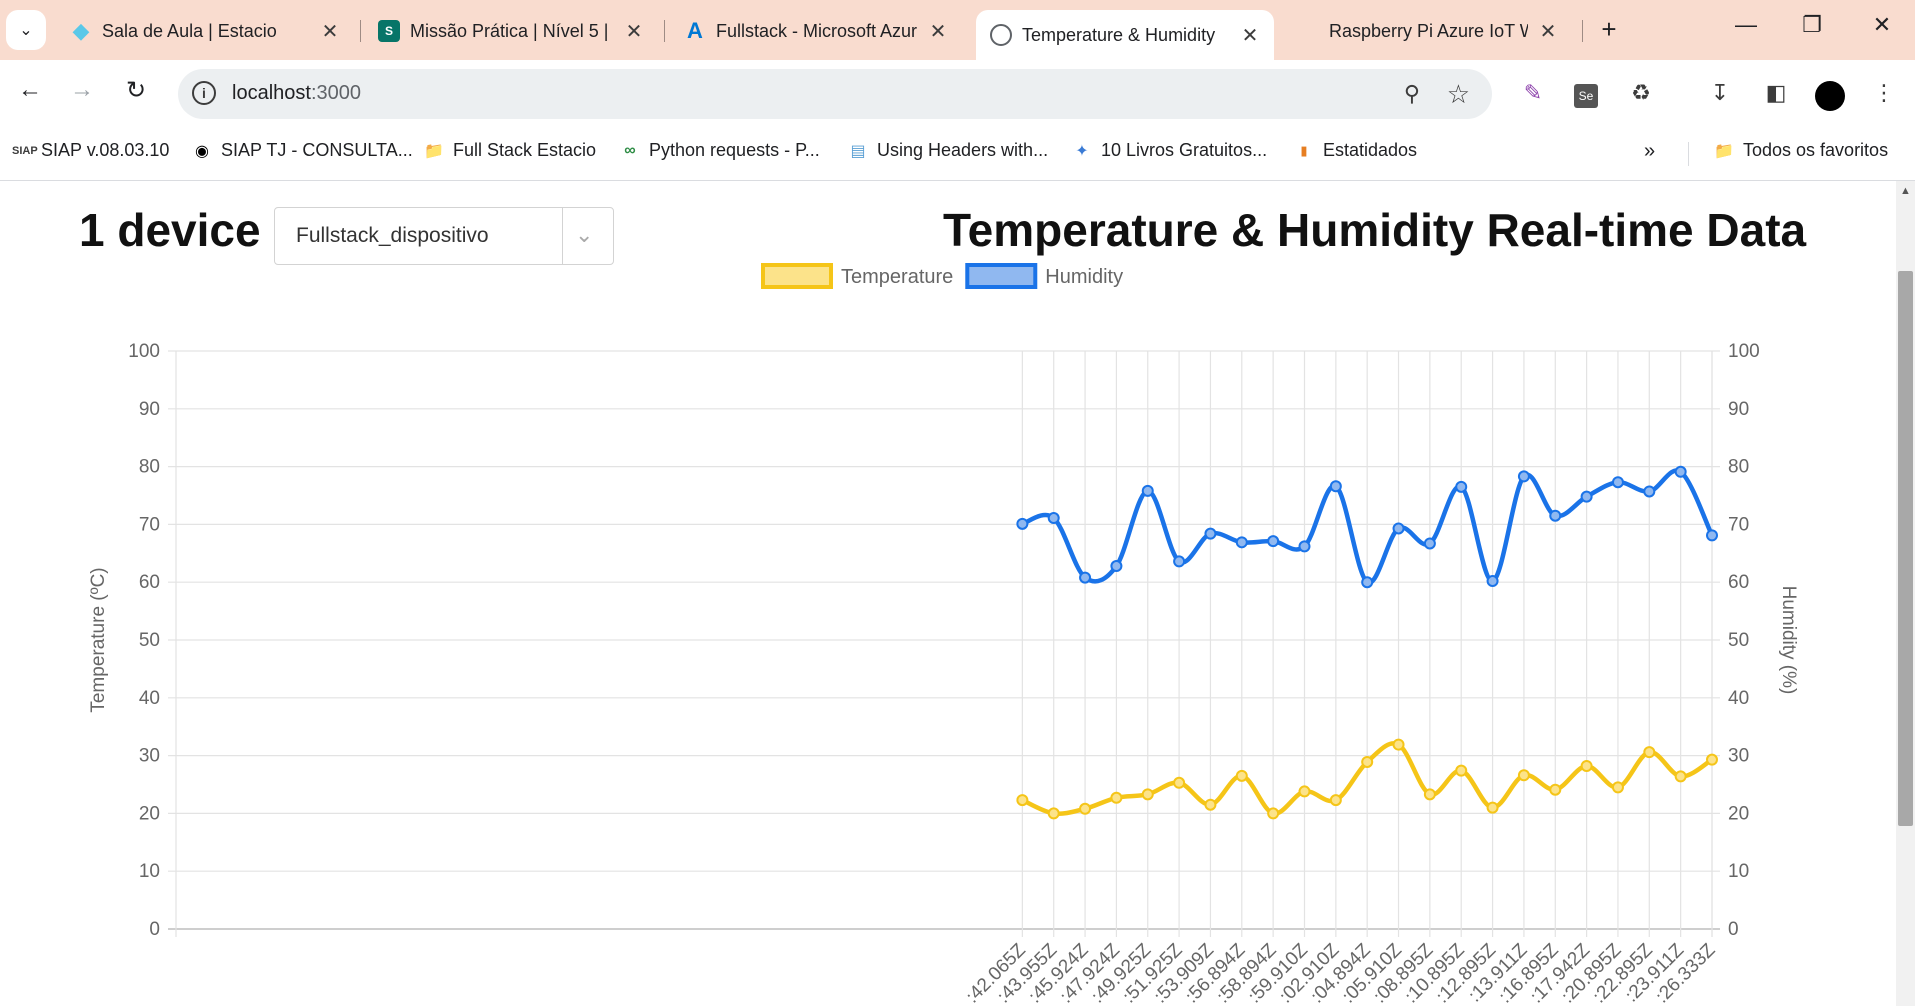 This screenshot has height=1006, width=1915. What do you see at coordinates (1746, 24) in the screenshot?
I see `minimize-icon: —` at bounding box center [1746, 24].